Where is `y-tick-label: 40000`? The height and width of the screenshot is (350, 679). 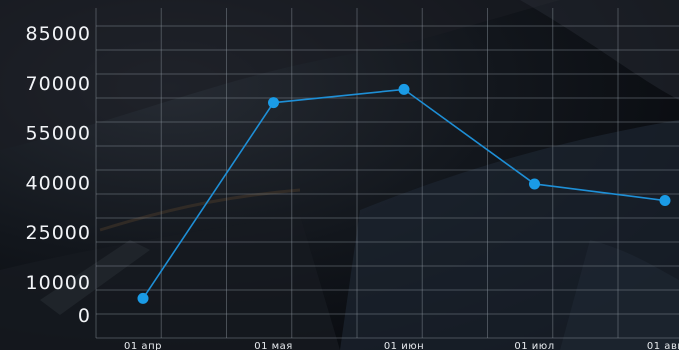 y-tick-label: 40000 is located at coordinates (58, 183).